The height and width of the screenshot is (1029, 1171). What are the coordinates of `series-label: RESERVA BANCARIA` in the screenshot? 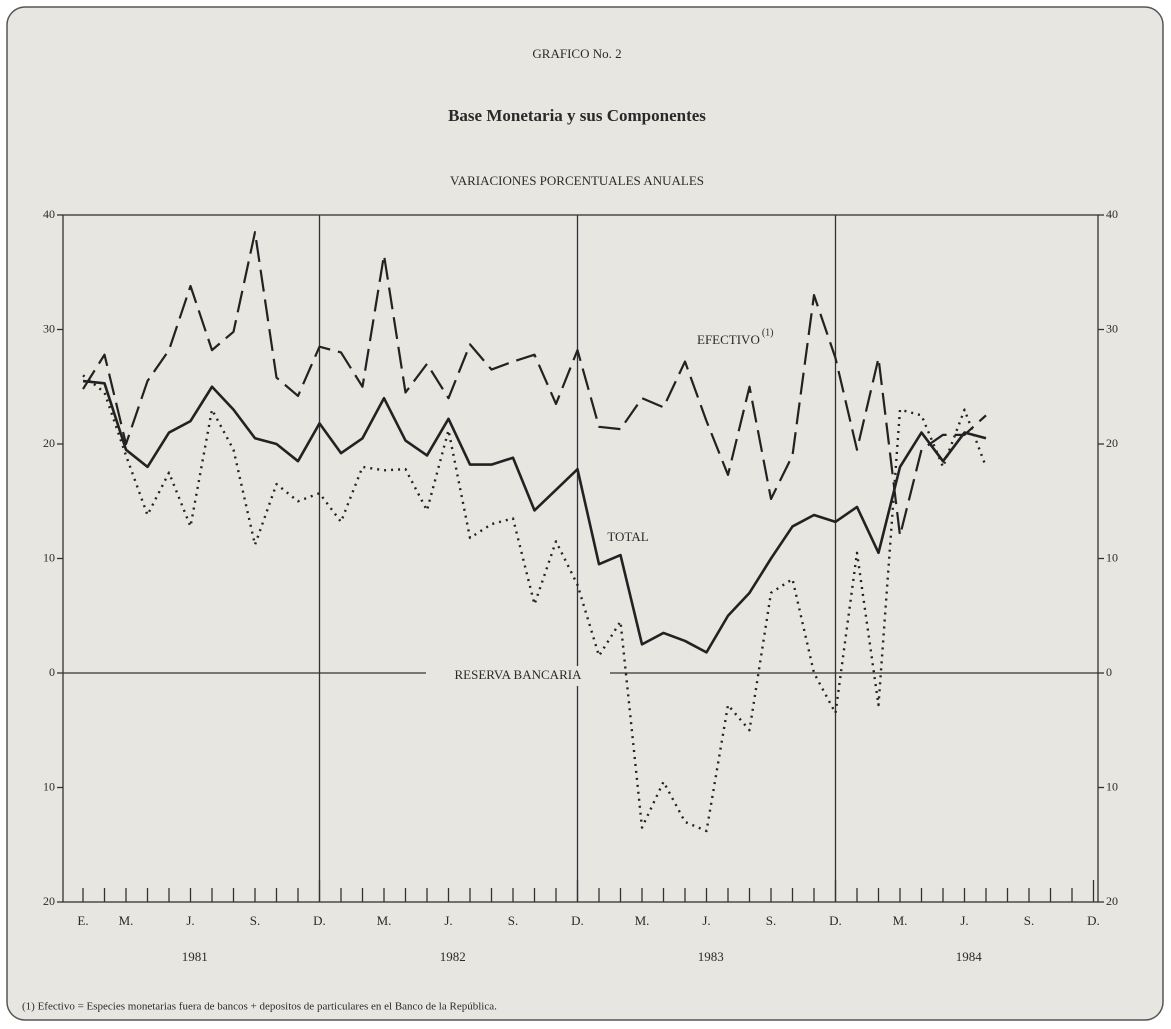 It's located at (519, 674).